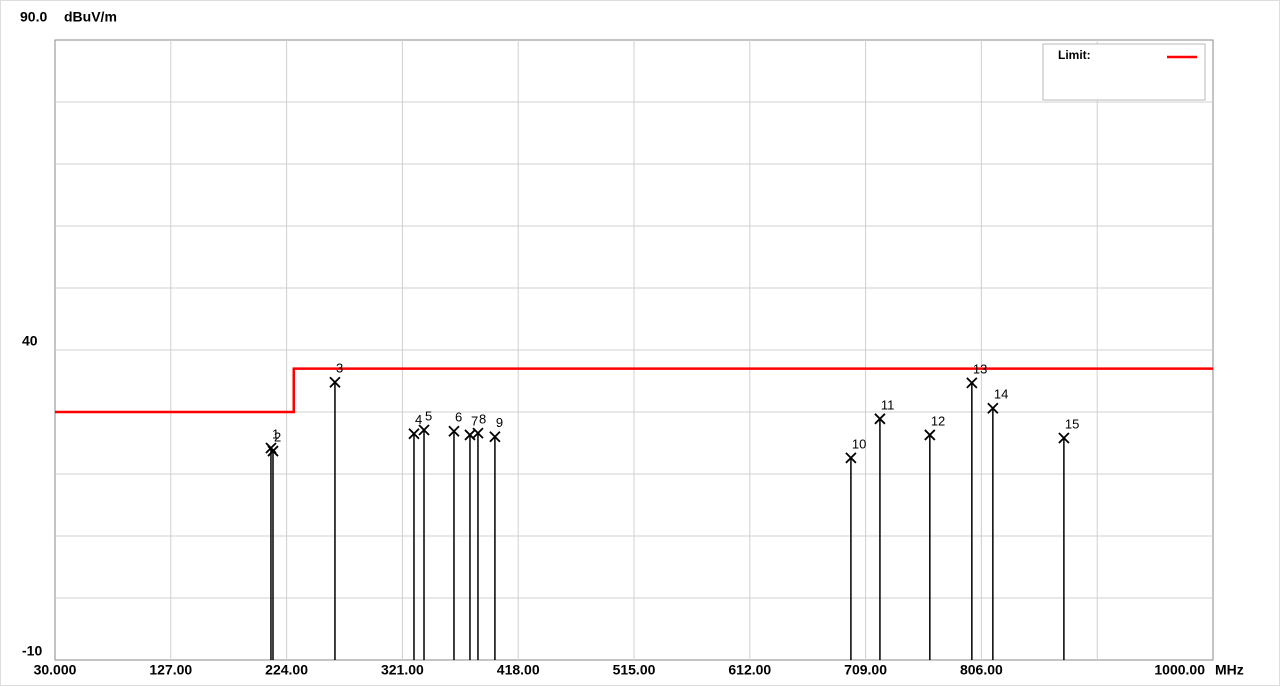 The width and height of the screenshot is (1280, 686). What do you see at coordinates (1072, 423) in the screenshot?
I see `marker-label: 15` at bounding box center [1072, 423].